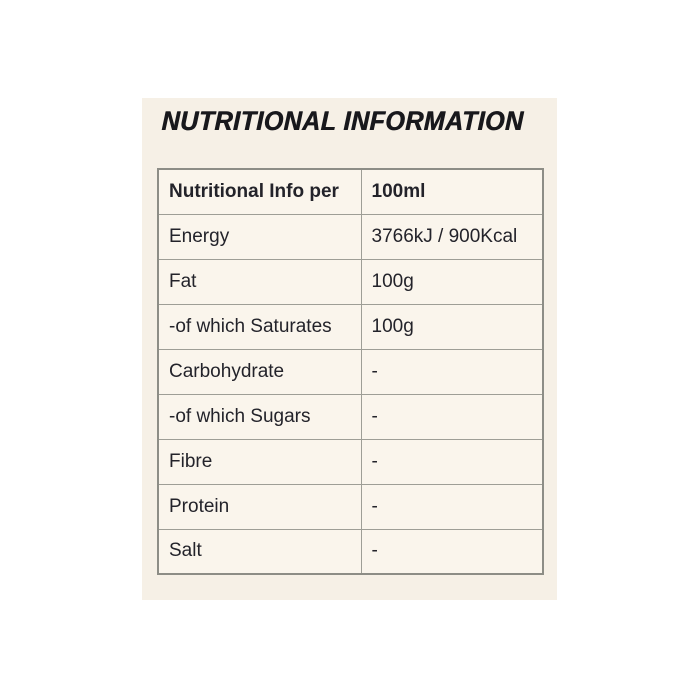 The image size is (700, 700). I want to click on table-row: Fibre -, so click(350, 461).